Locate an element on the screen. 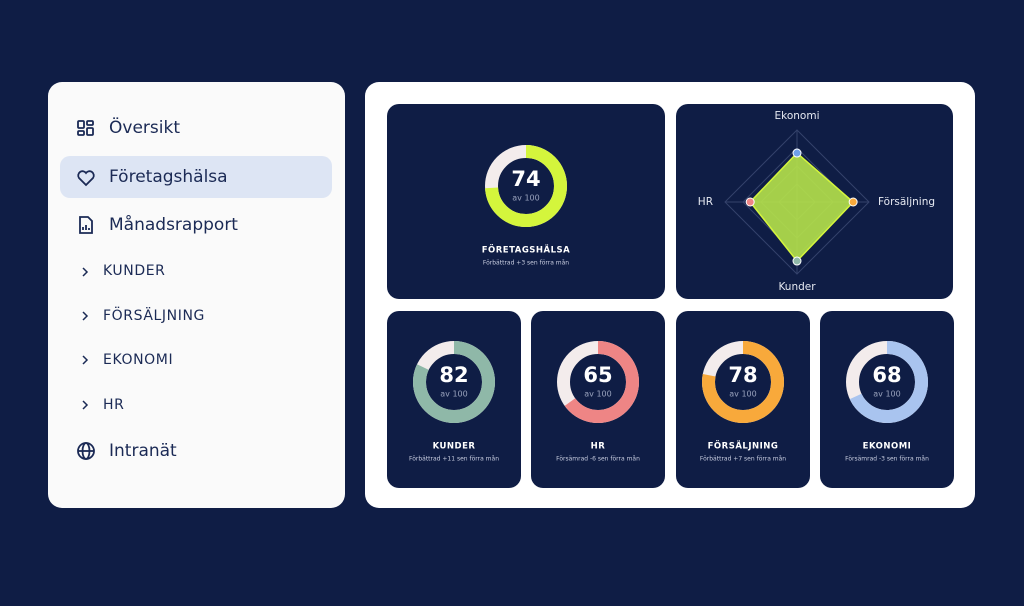 This screenshot has width=1024, height=606. card-note: Försämrad -6 sen förra mån is located at coordinates (598, 459).